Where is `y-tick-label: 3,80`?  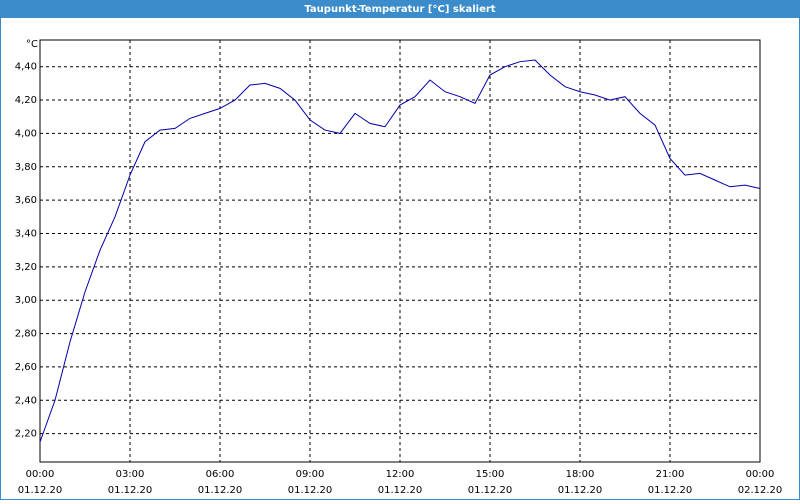 y-tick-label: 3,80 is located at coordinates (26, 167).